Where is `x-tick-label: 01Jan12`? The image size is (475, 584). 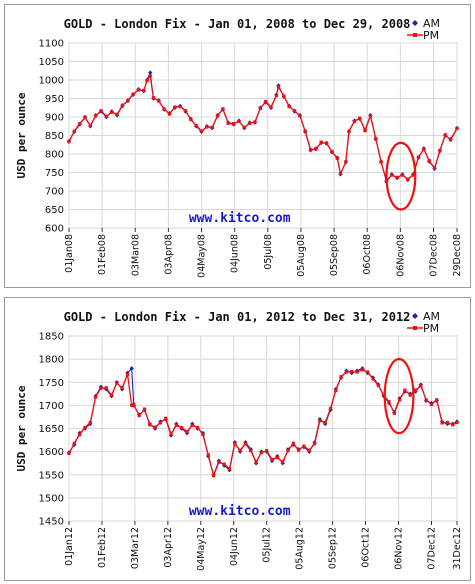
x-tick-label: 01Jan12 is located at coordinates (69, 546).